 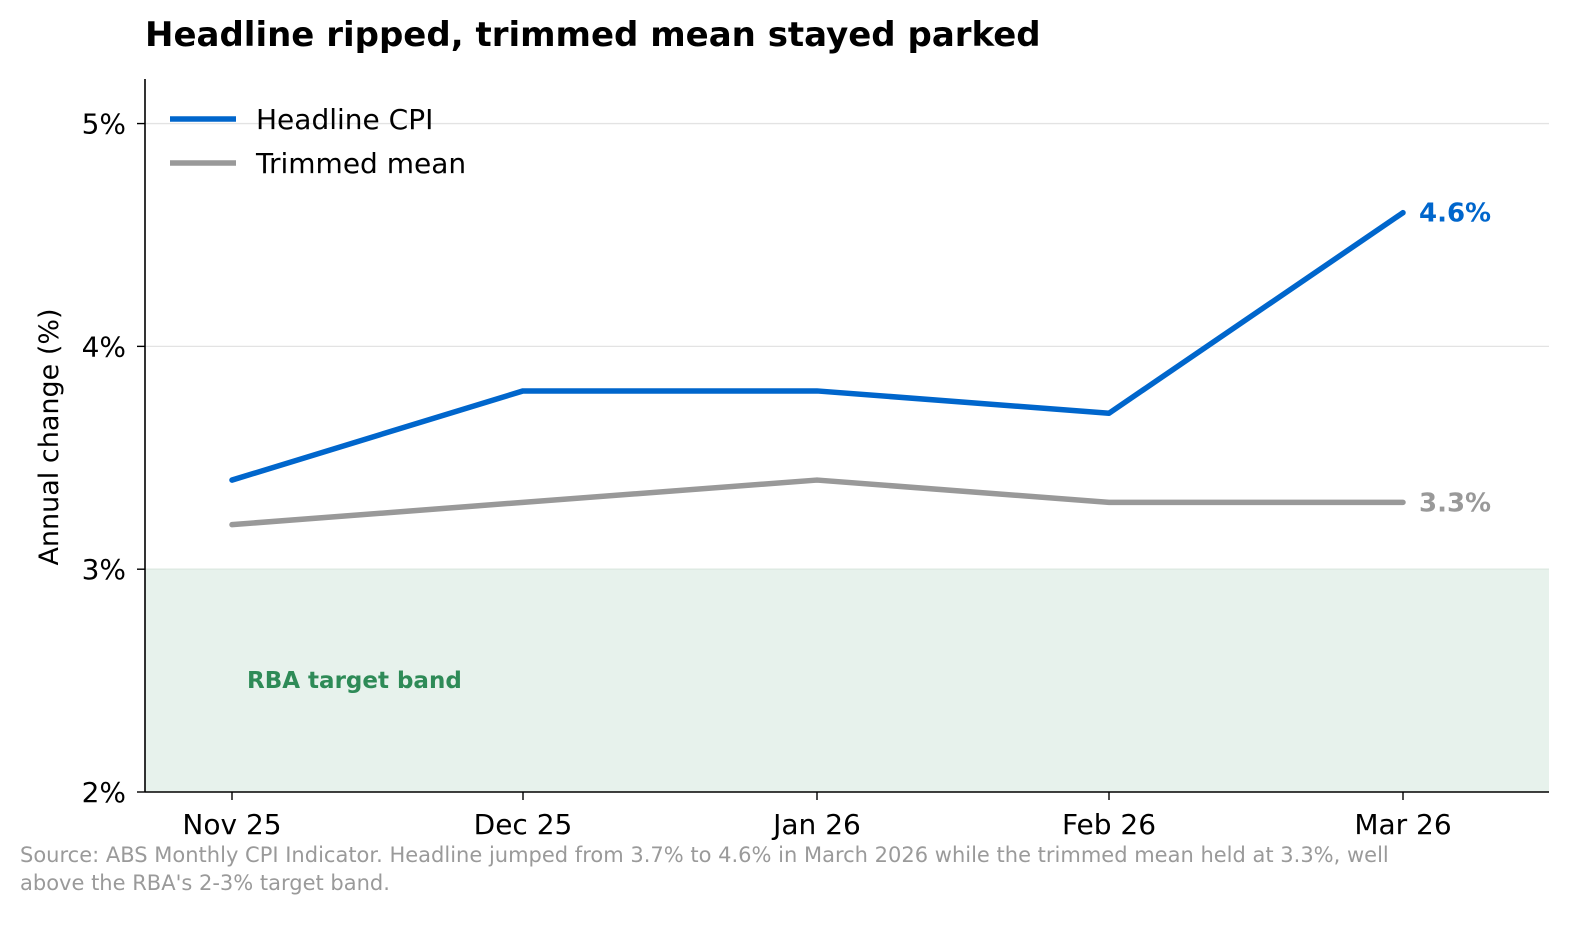 I want to click on y-tick-label: 3%, so click(x=104, y=569).